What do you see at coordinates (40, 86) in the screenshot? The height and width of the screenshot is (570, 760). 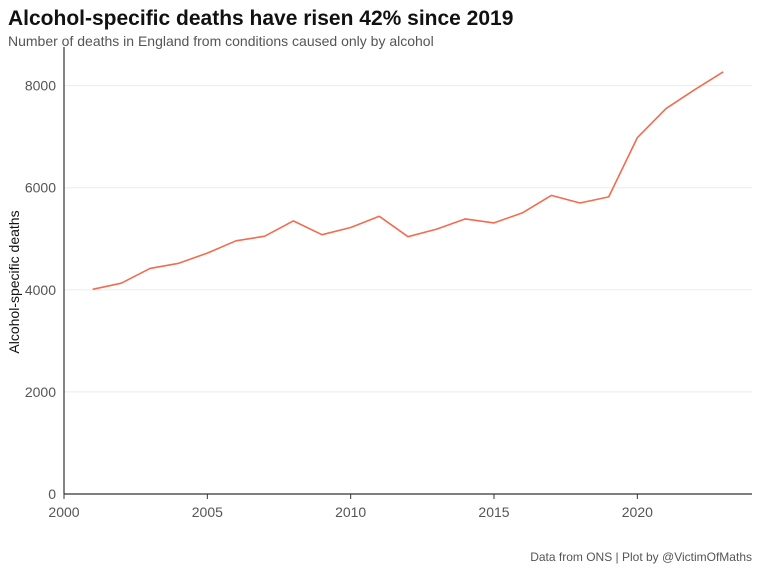 I see `y-tick-label: 8000` at bounding box center [40, 86].